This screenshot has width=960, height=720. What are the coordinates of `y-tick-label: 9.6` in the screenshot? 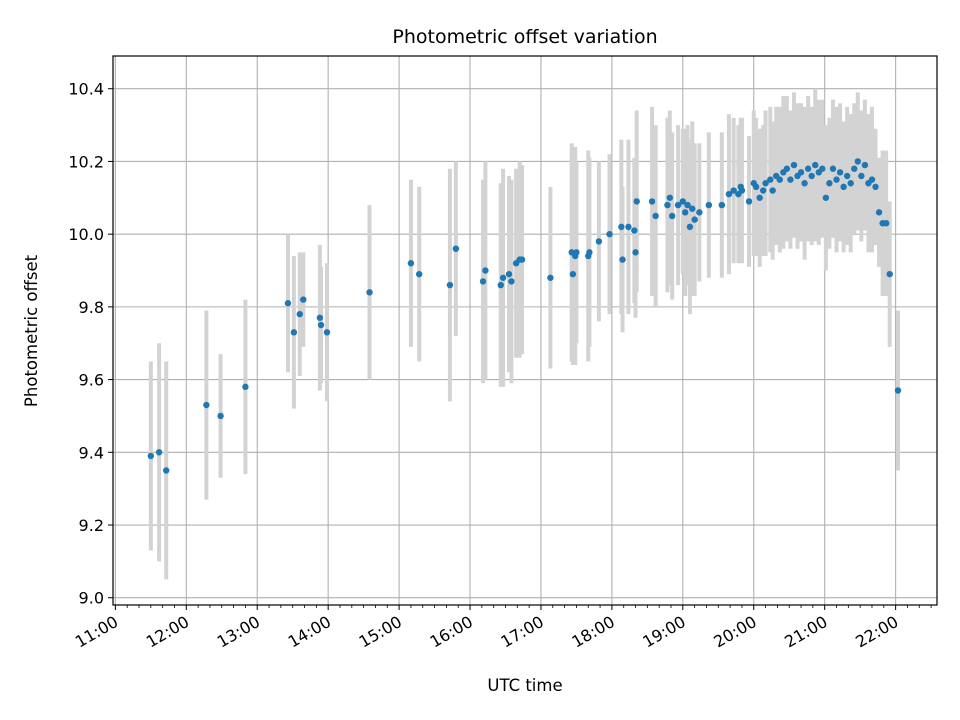 It's located at (91, 380).